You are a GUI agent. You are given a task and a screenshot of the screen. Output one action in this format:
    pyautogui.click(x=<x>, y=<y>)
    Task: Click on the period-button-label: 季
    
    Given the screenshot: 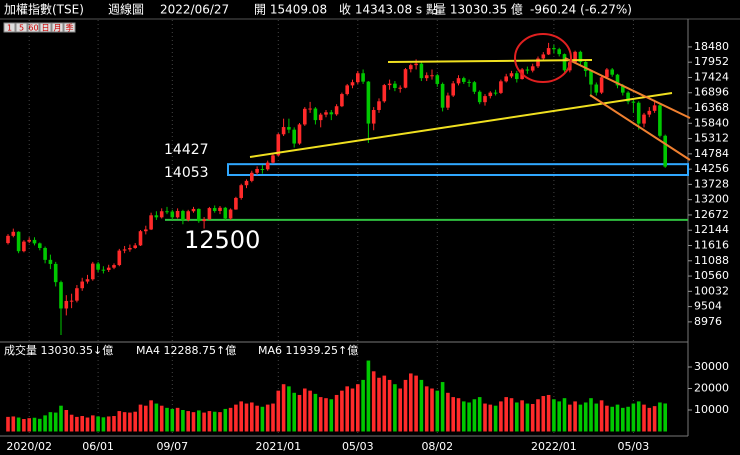 What is the action you would take?
    pyautogui.click(x=70, y=28)
    